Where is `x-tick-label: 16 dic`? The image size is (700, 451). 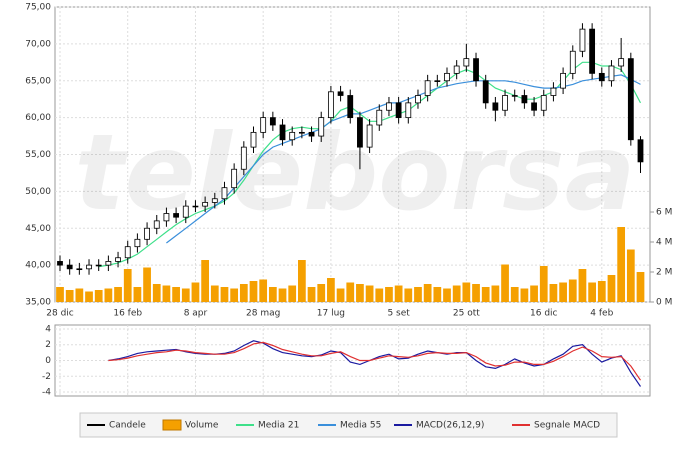 x-tick-label: 16 dic is located at coordinates (544, 314).